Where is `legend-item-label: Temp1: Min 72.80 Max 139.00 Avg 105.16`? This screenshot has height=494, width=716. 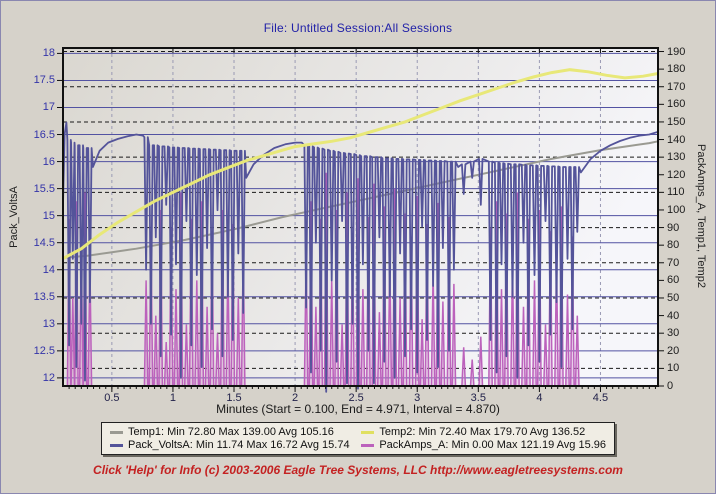
legend-item-label: Temp1: Min 72.80 Max 139.00 Avg 105.16 is located at coordinates (231, 432).